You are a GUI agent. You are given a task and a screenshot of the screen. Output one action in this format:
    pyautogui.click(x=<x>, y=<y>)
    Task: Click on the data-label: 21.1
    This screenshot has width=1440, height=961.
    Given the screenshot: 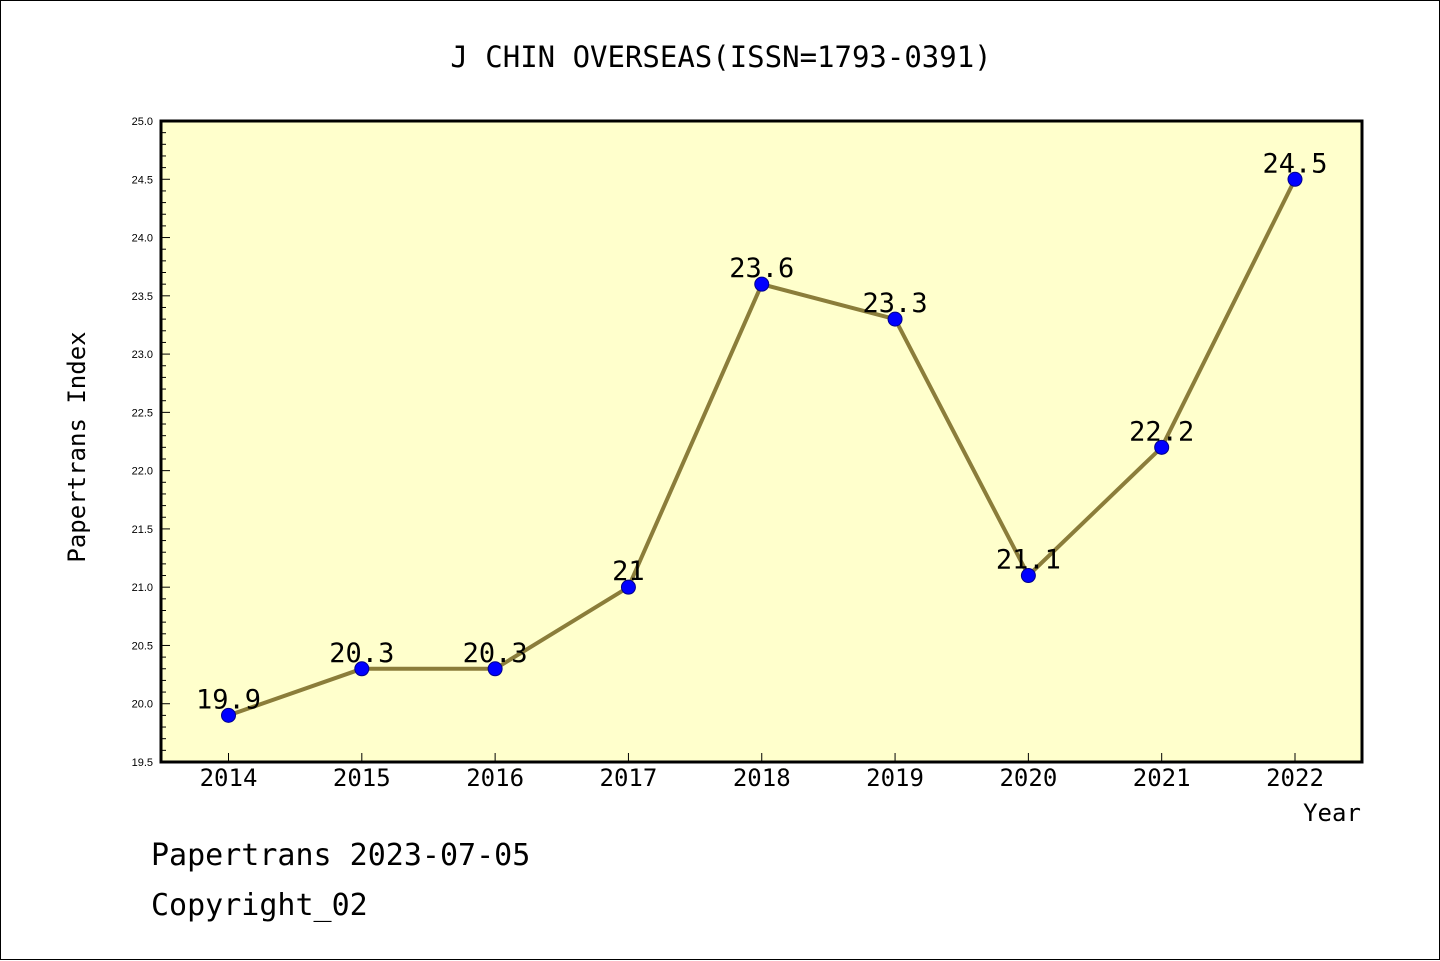 What is the action you would take?
    pyautogui.click(x=1028, y=560)
    